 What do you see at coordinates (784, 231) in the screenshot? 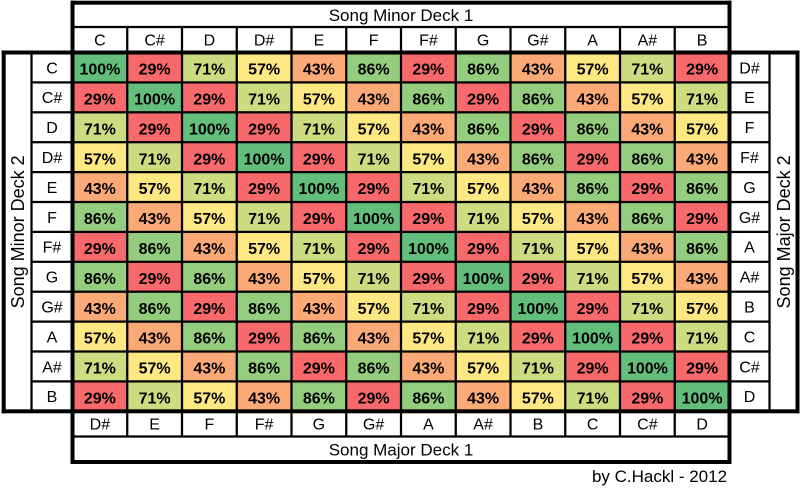
I see `svg-text: Song Major Deck 2` at bounding box center [784, 231].